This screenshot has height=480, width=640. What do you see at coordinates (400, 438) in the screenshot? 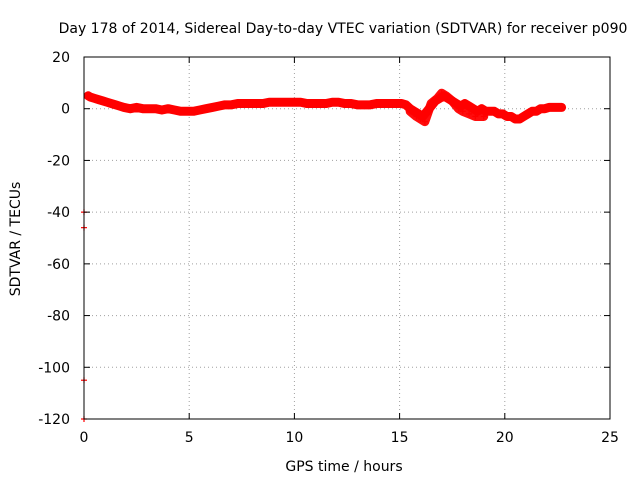
I see `x-tick-label: 15` at bounding box center [400, 438].